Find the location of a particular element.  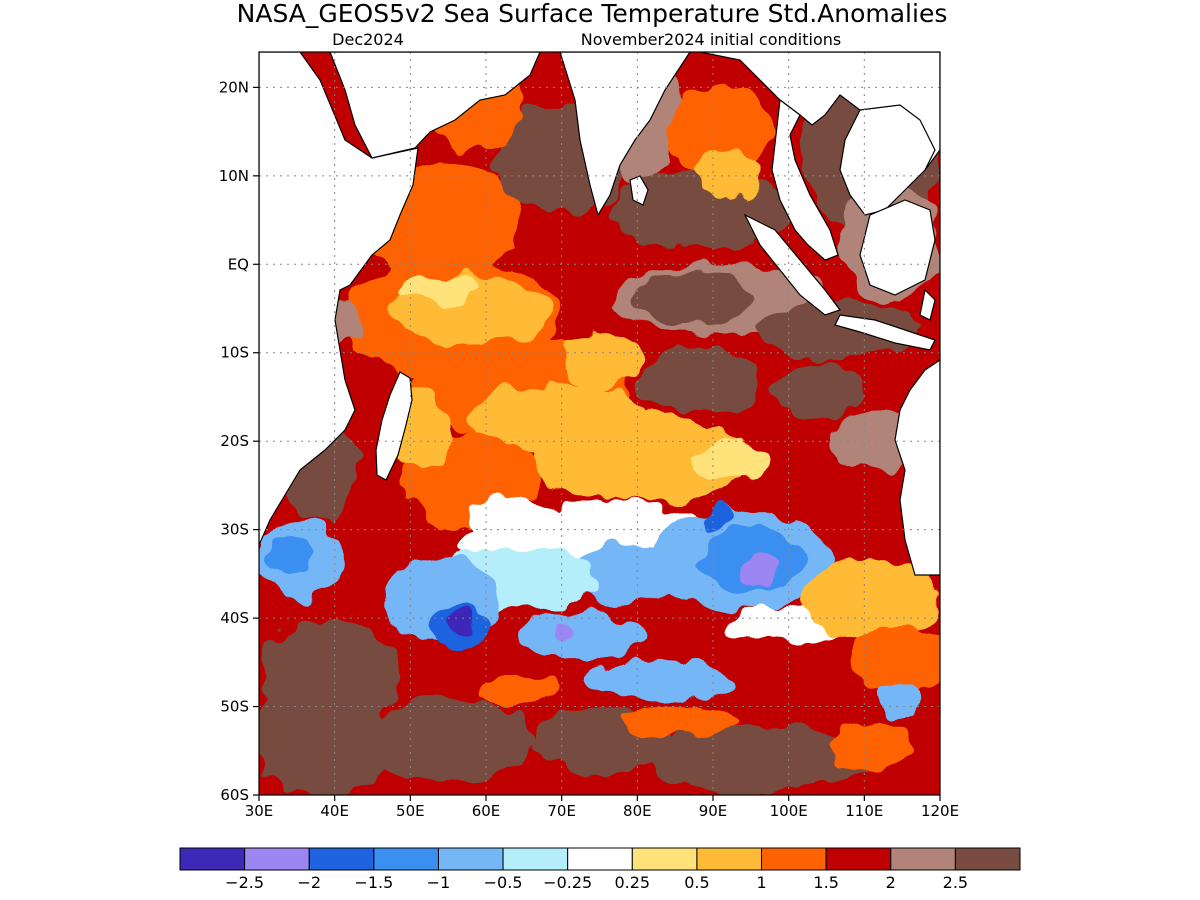

land-sulawesi is located at coordinates (927, 304).